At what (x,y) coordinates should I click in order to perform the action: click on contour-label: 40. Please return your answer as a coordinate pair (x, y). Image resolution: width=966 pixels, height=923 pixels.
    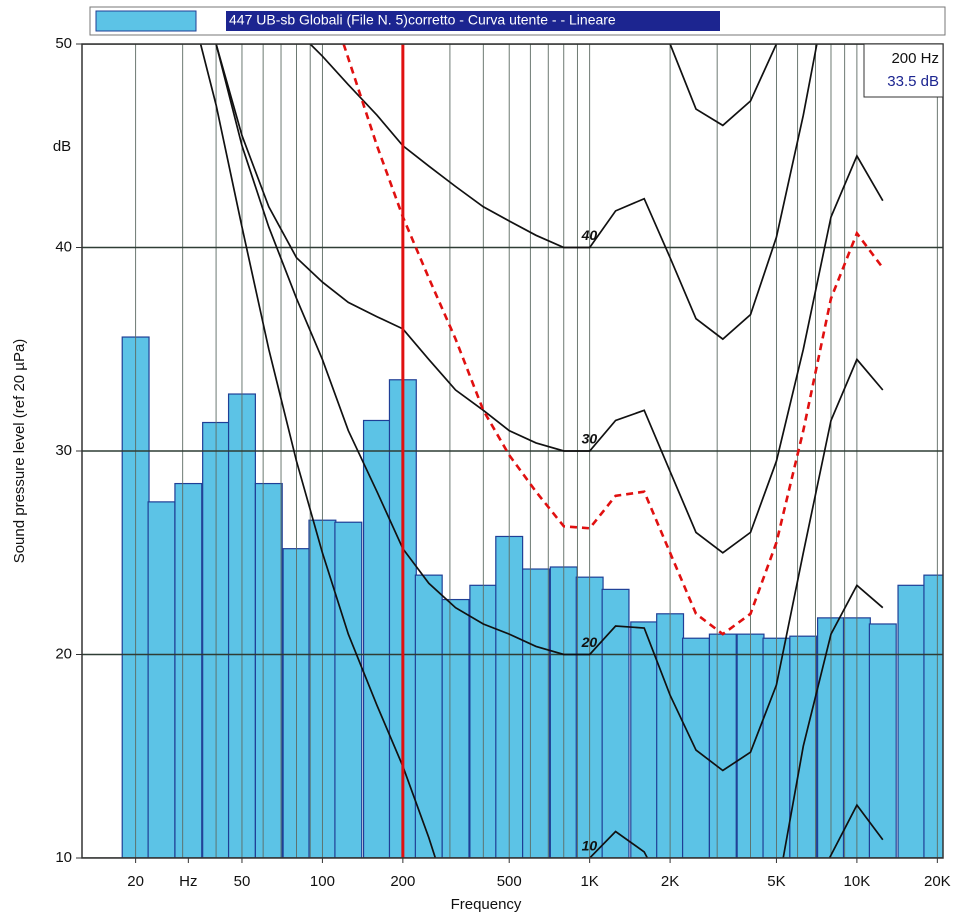
    Looking at the image, I should click on (589, 235).